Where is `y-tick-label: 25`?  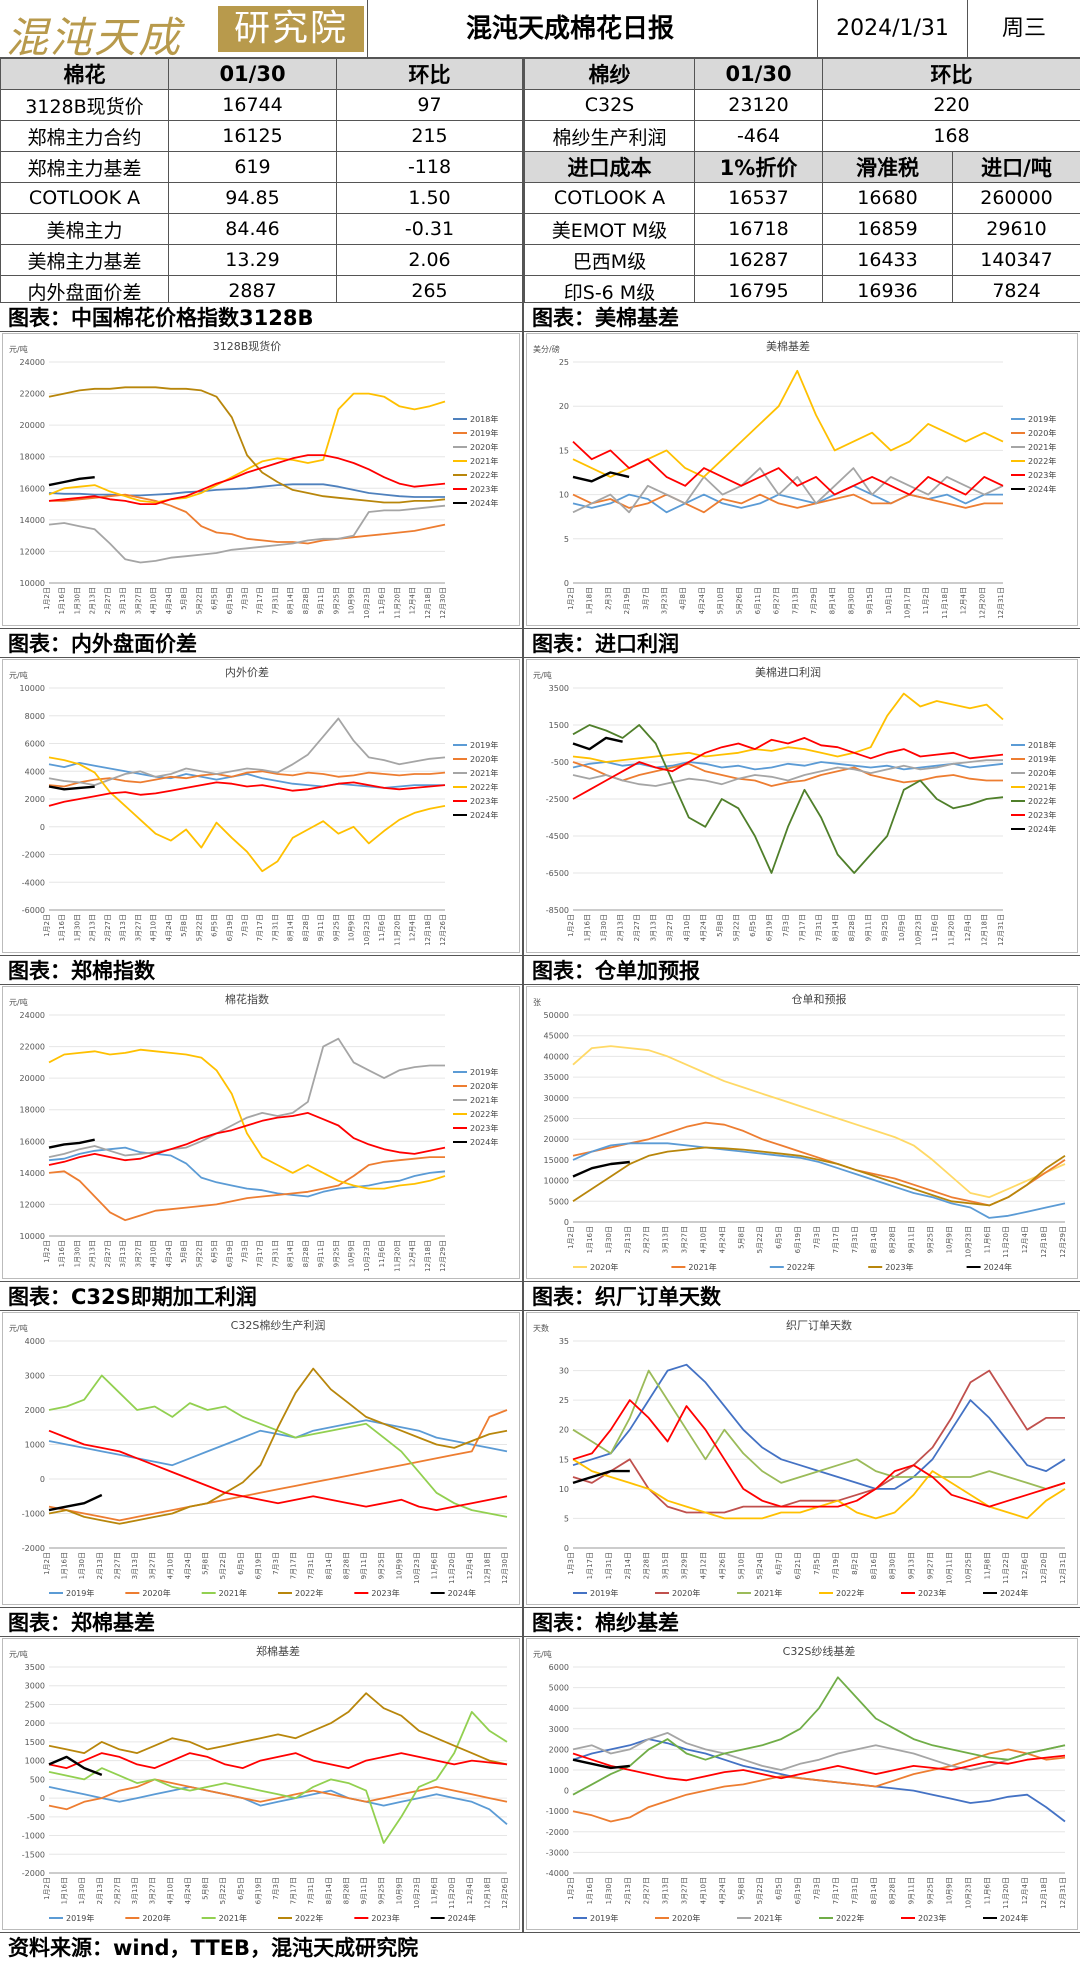 y-tick-label: 25 is located at coordinates (564, 362).